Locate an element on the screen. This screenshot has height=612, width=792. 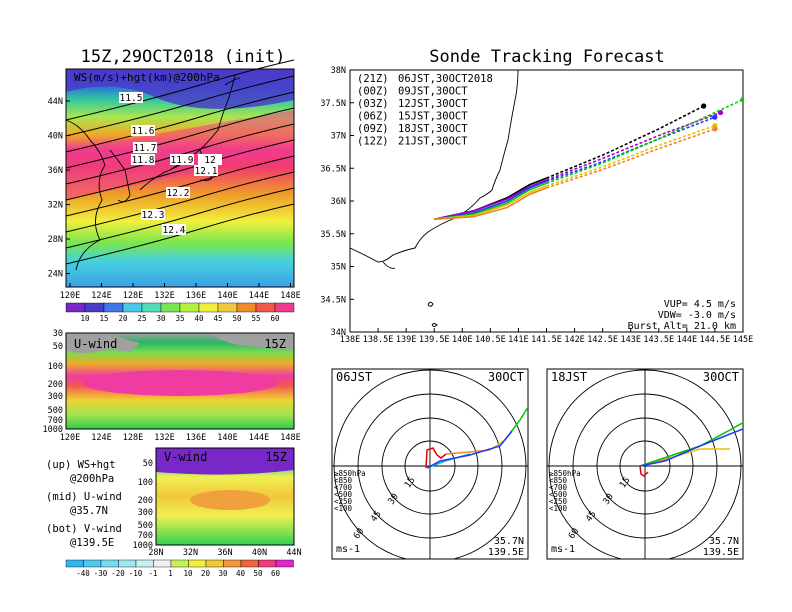
ws-map-frame is located at coordinates (180, 178).